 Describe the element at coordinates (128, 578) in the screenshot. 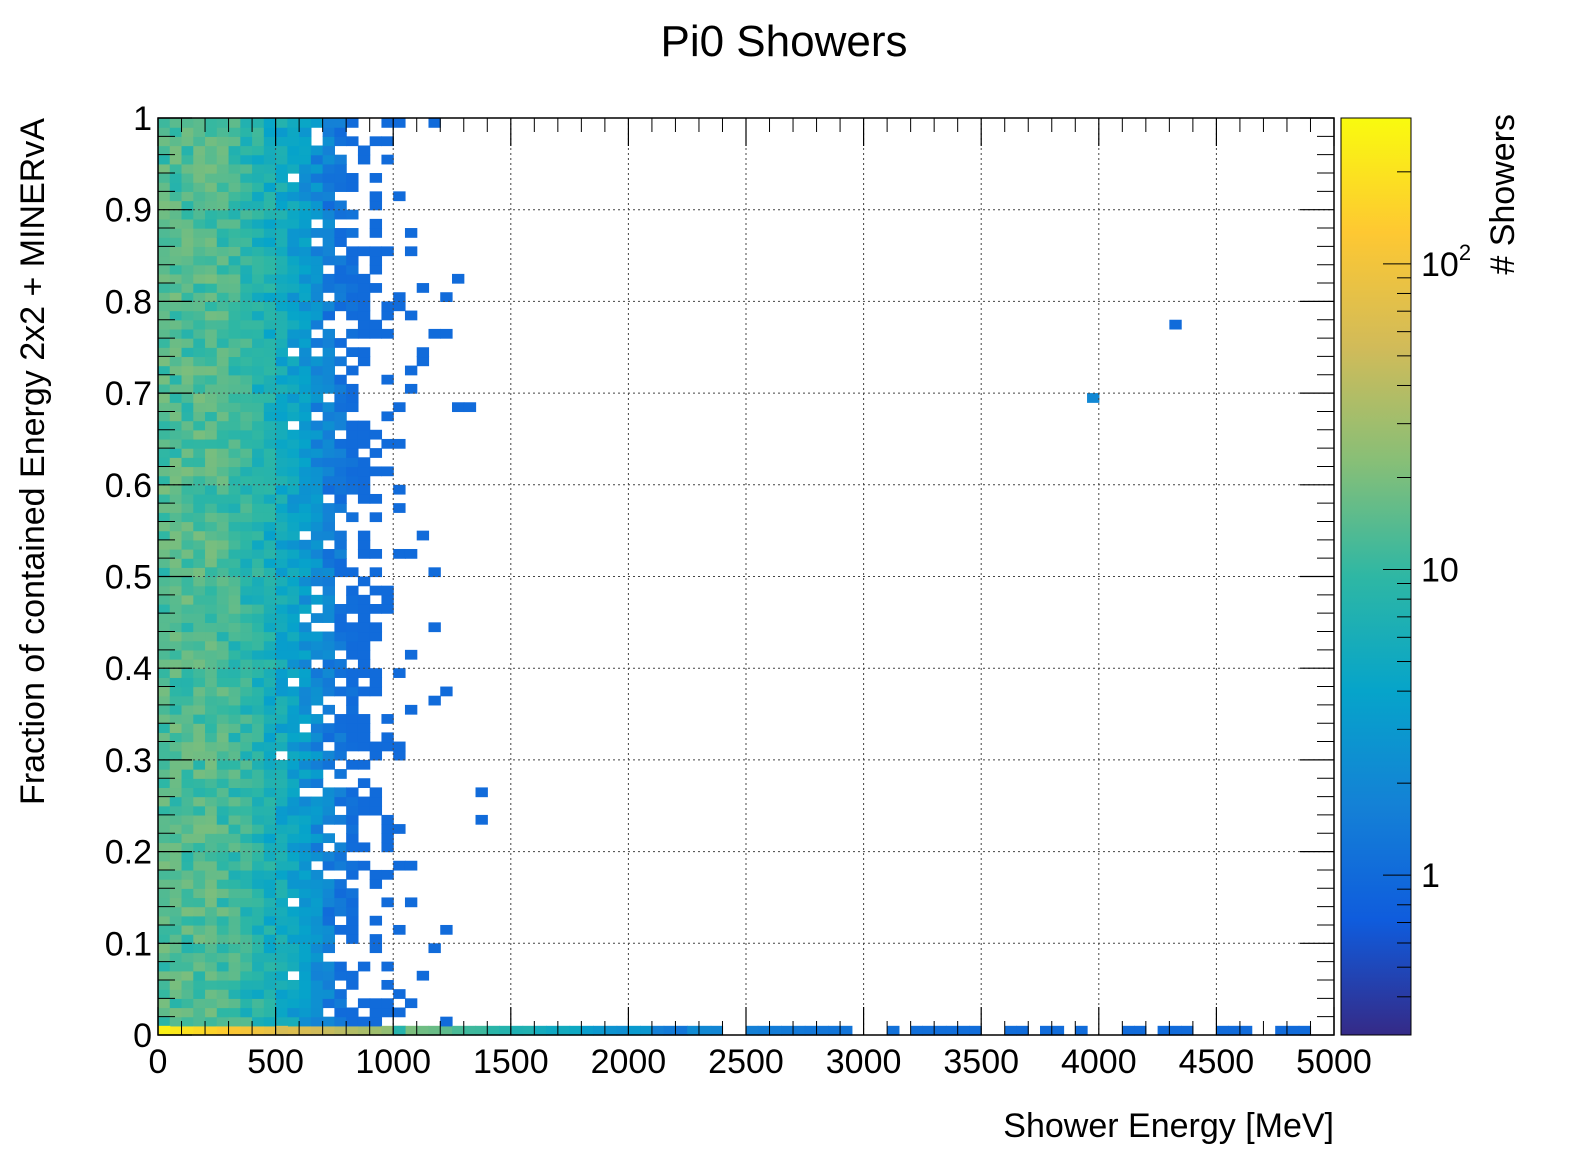

I see `y-tick-label: 0.5` at that location.